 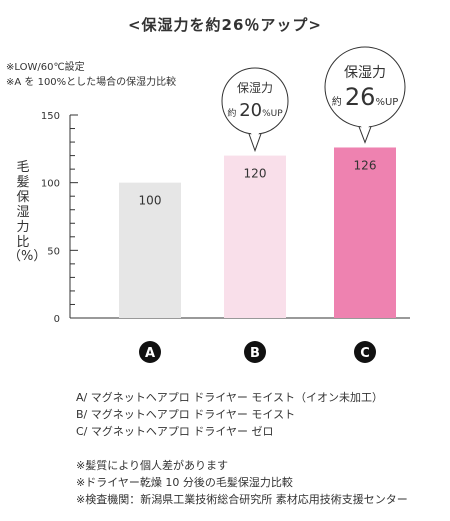 I want to click on note-individual-difference: ※髪質により個人差があります, so click(x=152, y=465).